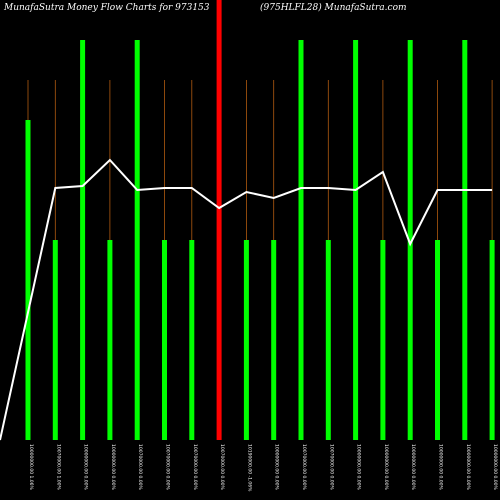 Image resolution: width=500 pixels, height=500 pixels. What do you see at coordinates (333, 8) in the screenshot?
I see `chart-subtitle: (975HLFL28) MunafaSutra.com` at bounding box center [333, 8].